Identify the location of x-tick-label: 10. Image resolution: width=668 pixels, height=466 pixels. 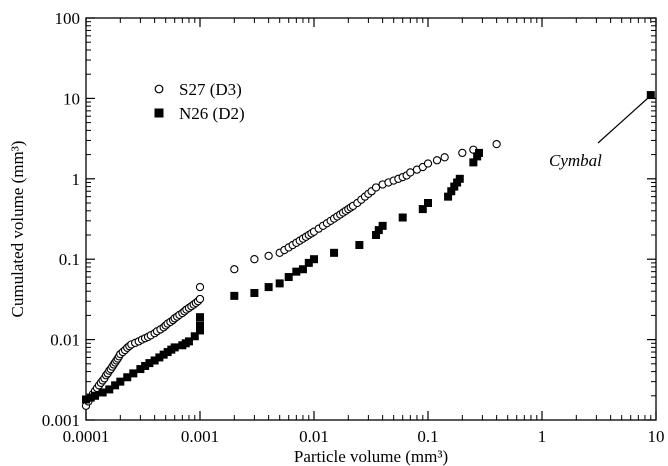
(656, 436).